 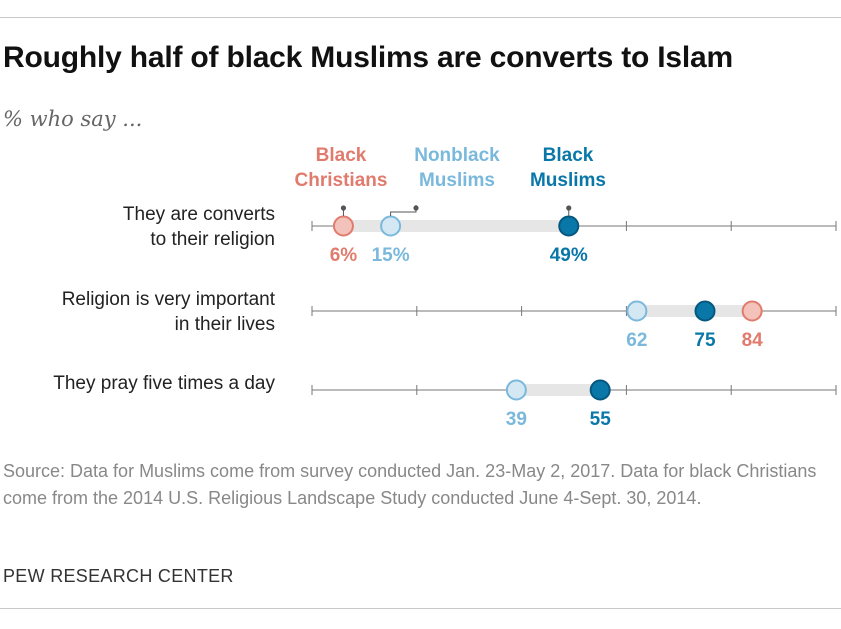 I want to click on top-rule, so click(x=420, y=17).